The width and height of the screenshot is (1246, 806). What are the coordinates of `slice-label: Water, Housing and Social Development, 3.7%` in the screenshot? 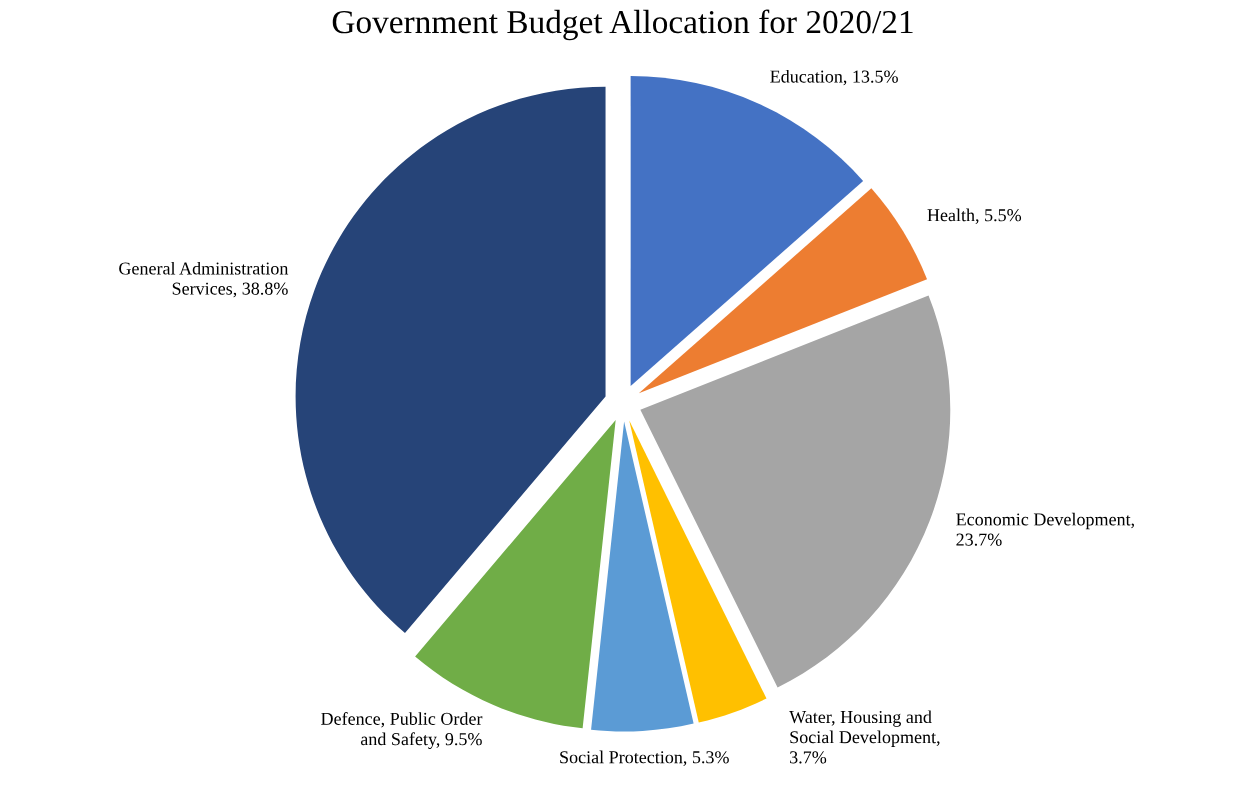 It's located at (864, 737).